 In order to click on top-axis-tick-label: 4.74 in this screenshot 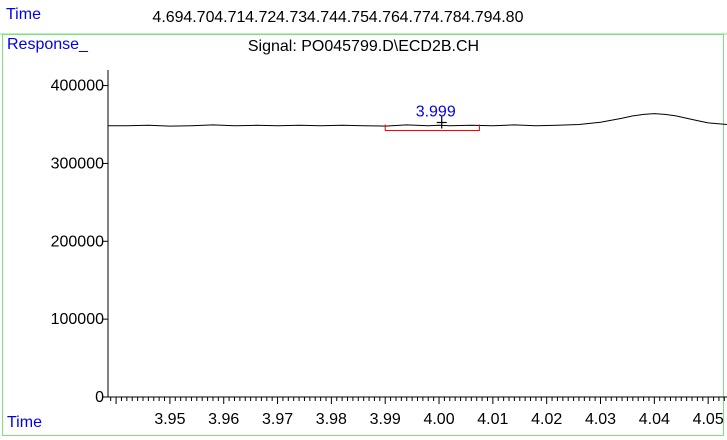, I will do `click(322, 17)`.